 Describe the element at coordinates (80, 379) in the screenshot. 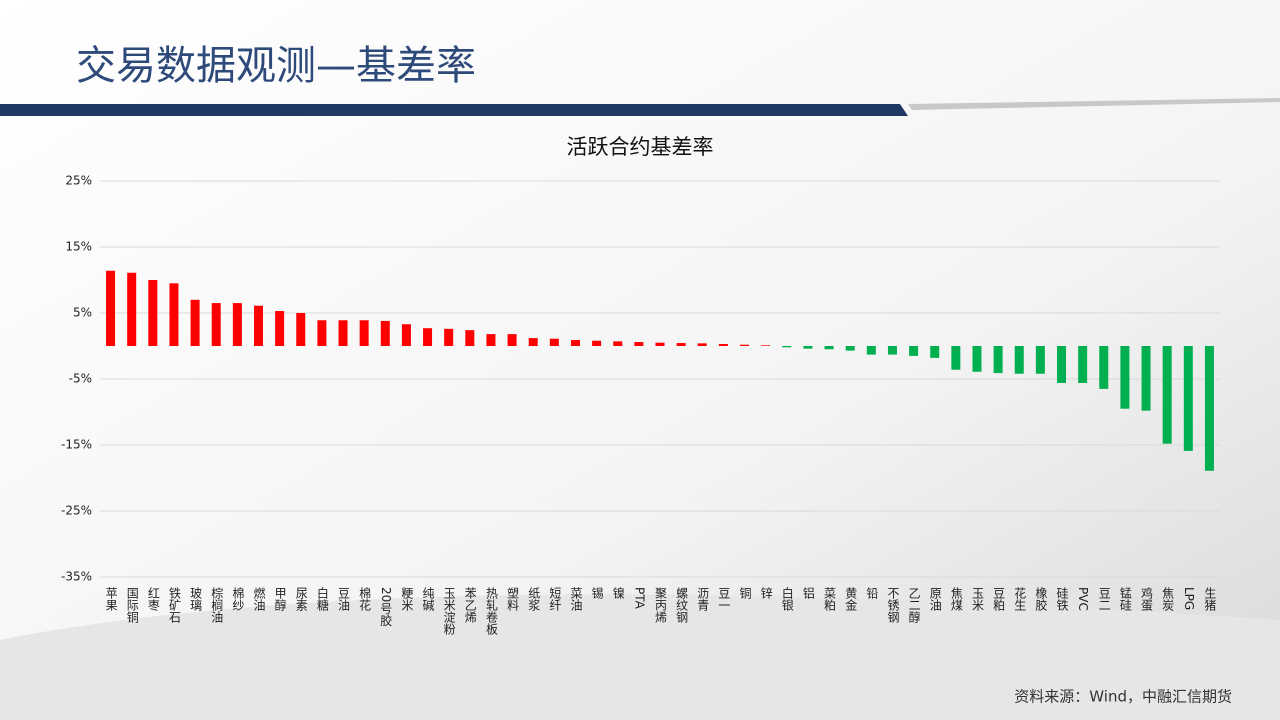

I see `y-tick-label: -5%` at that location.